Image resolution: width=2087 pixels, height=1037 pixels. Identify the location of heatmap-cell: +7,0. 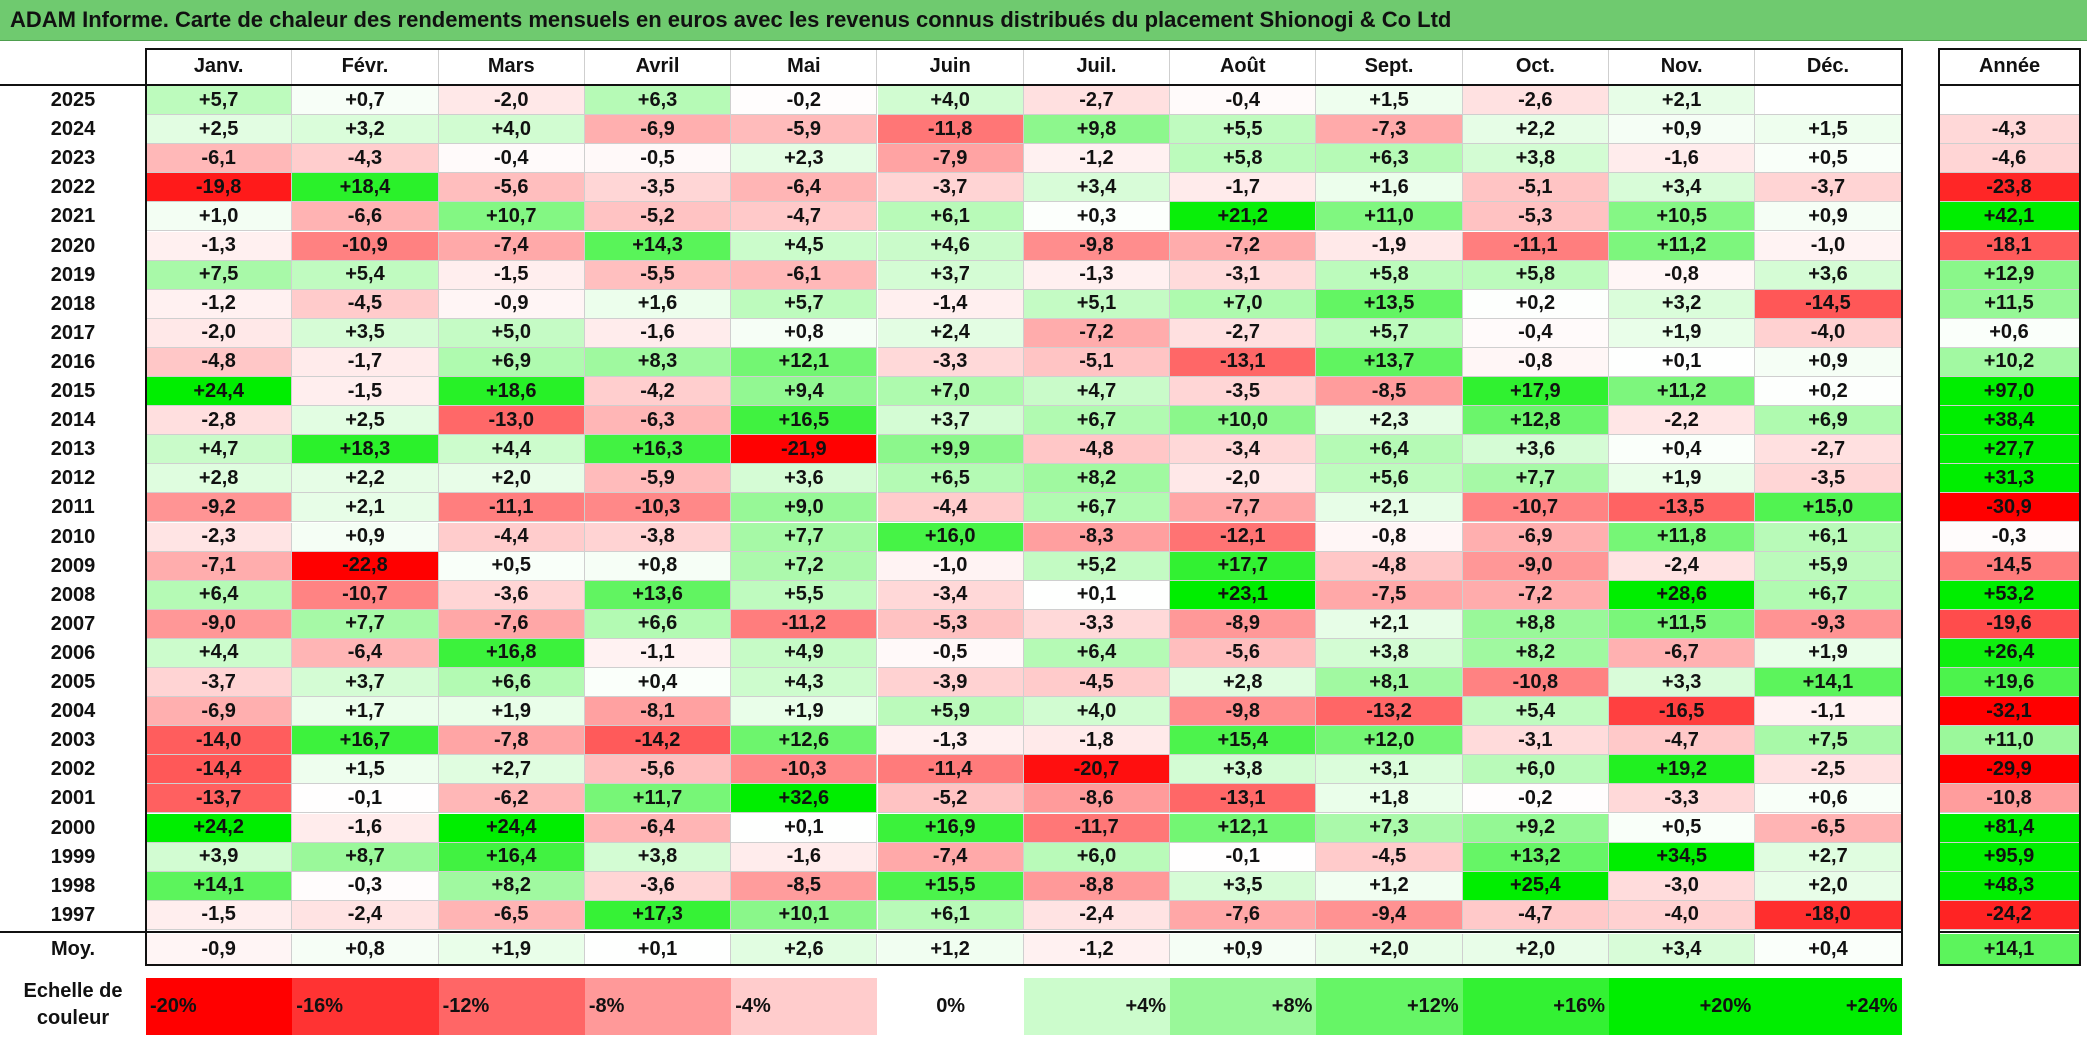
(1243, 304).